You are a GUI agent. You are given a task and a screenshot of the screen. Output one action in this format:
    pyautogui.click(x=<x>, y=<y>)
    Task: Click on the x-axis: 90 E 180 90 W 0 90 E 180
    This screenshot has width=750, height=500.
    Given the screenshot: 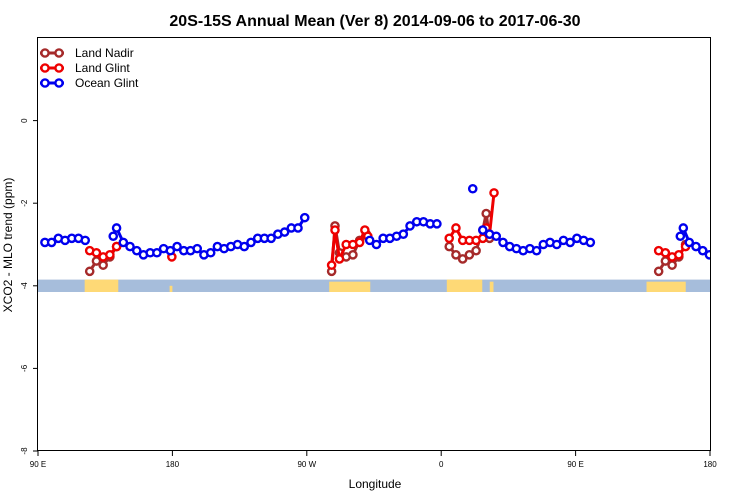 What is the action you would take?
    pyautogui.click(x=373, y=460)
    